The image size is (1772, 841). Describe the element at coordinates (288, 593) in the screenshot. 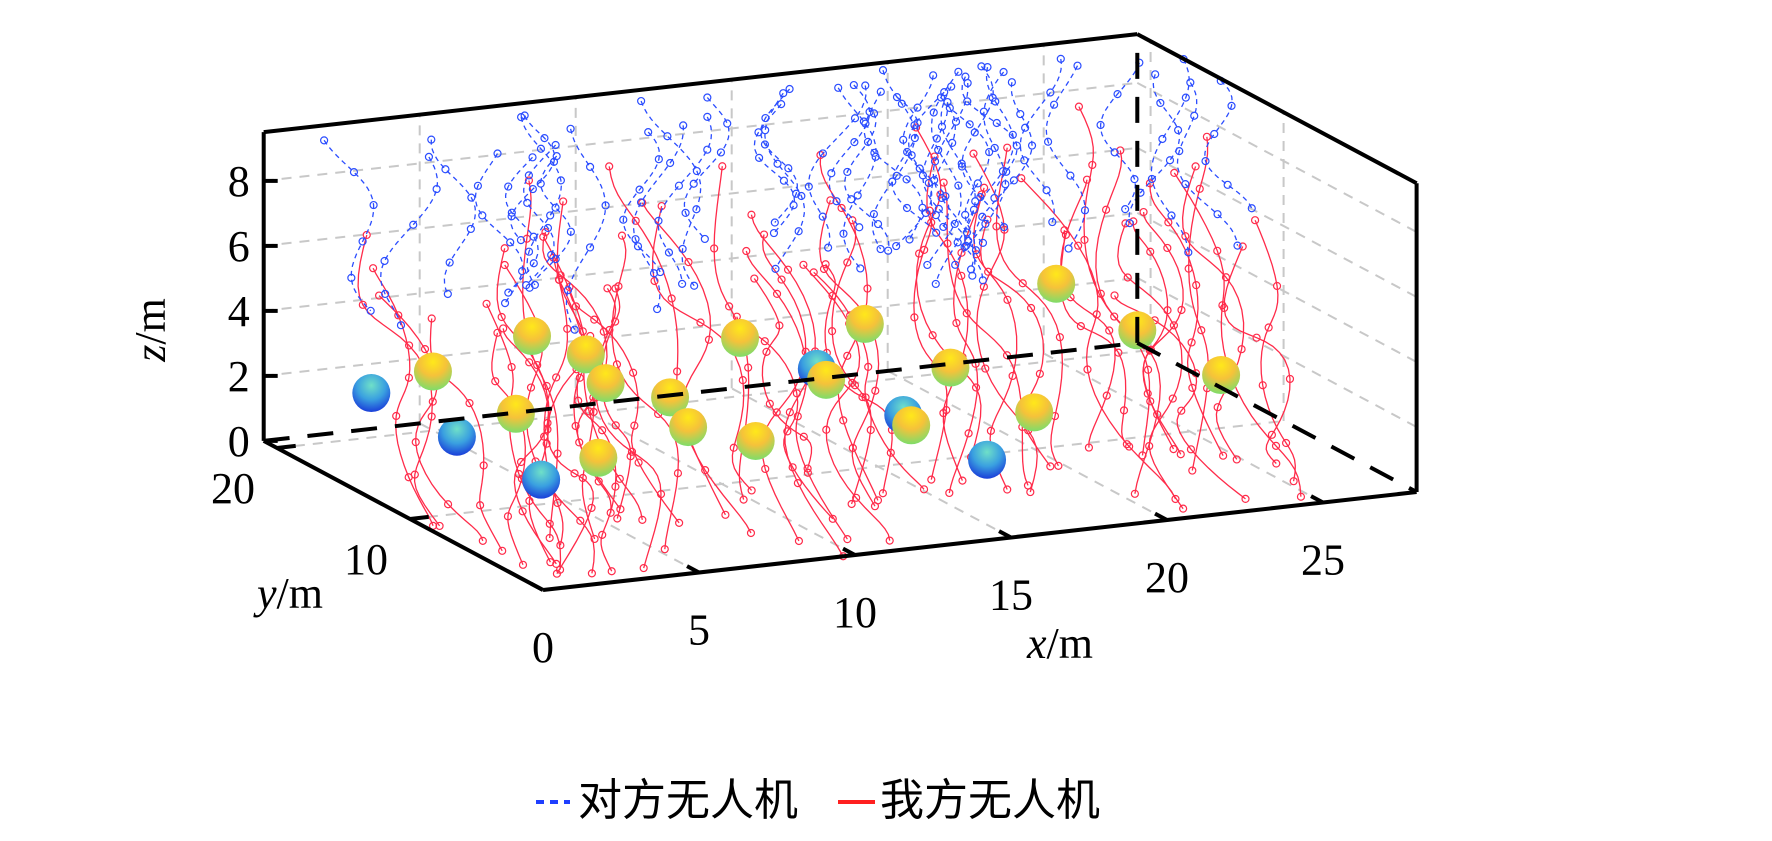

I see `y-axis-label: y/m` at that location.